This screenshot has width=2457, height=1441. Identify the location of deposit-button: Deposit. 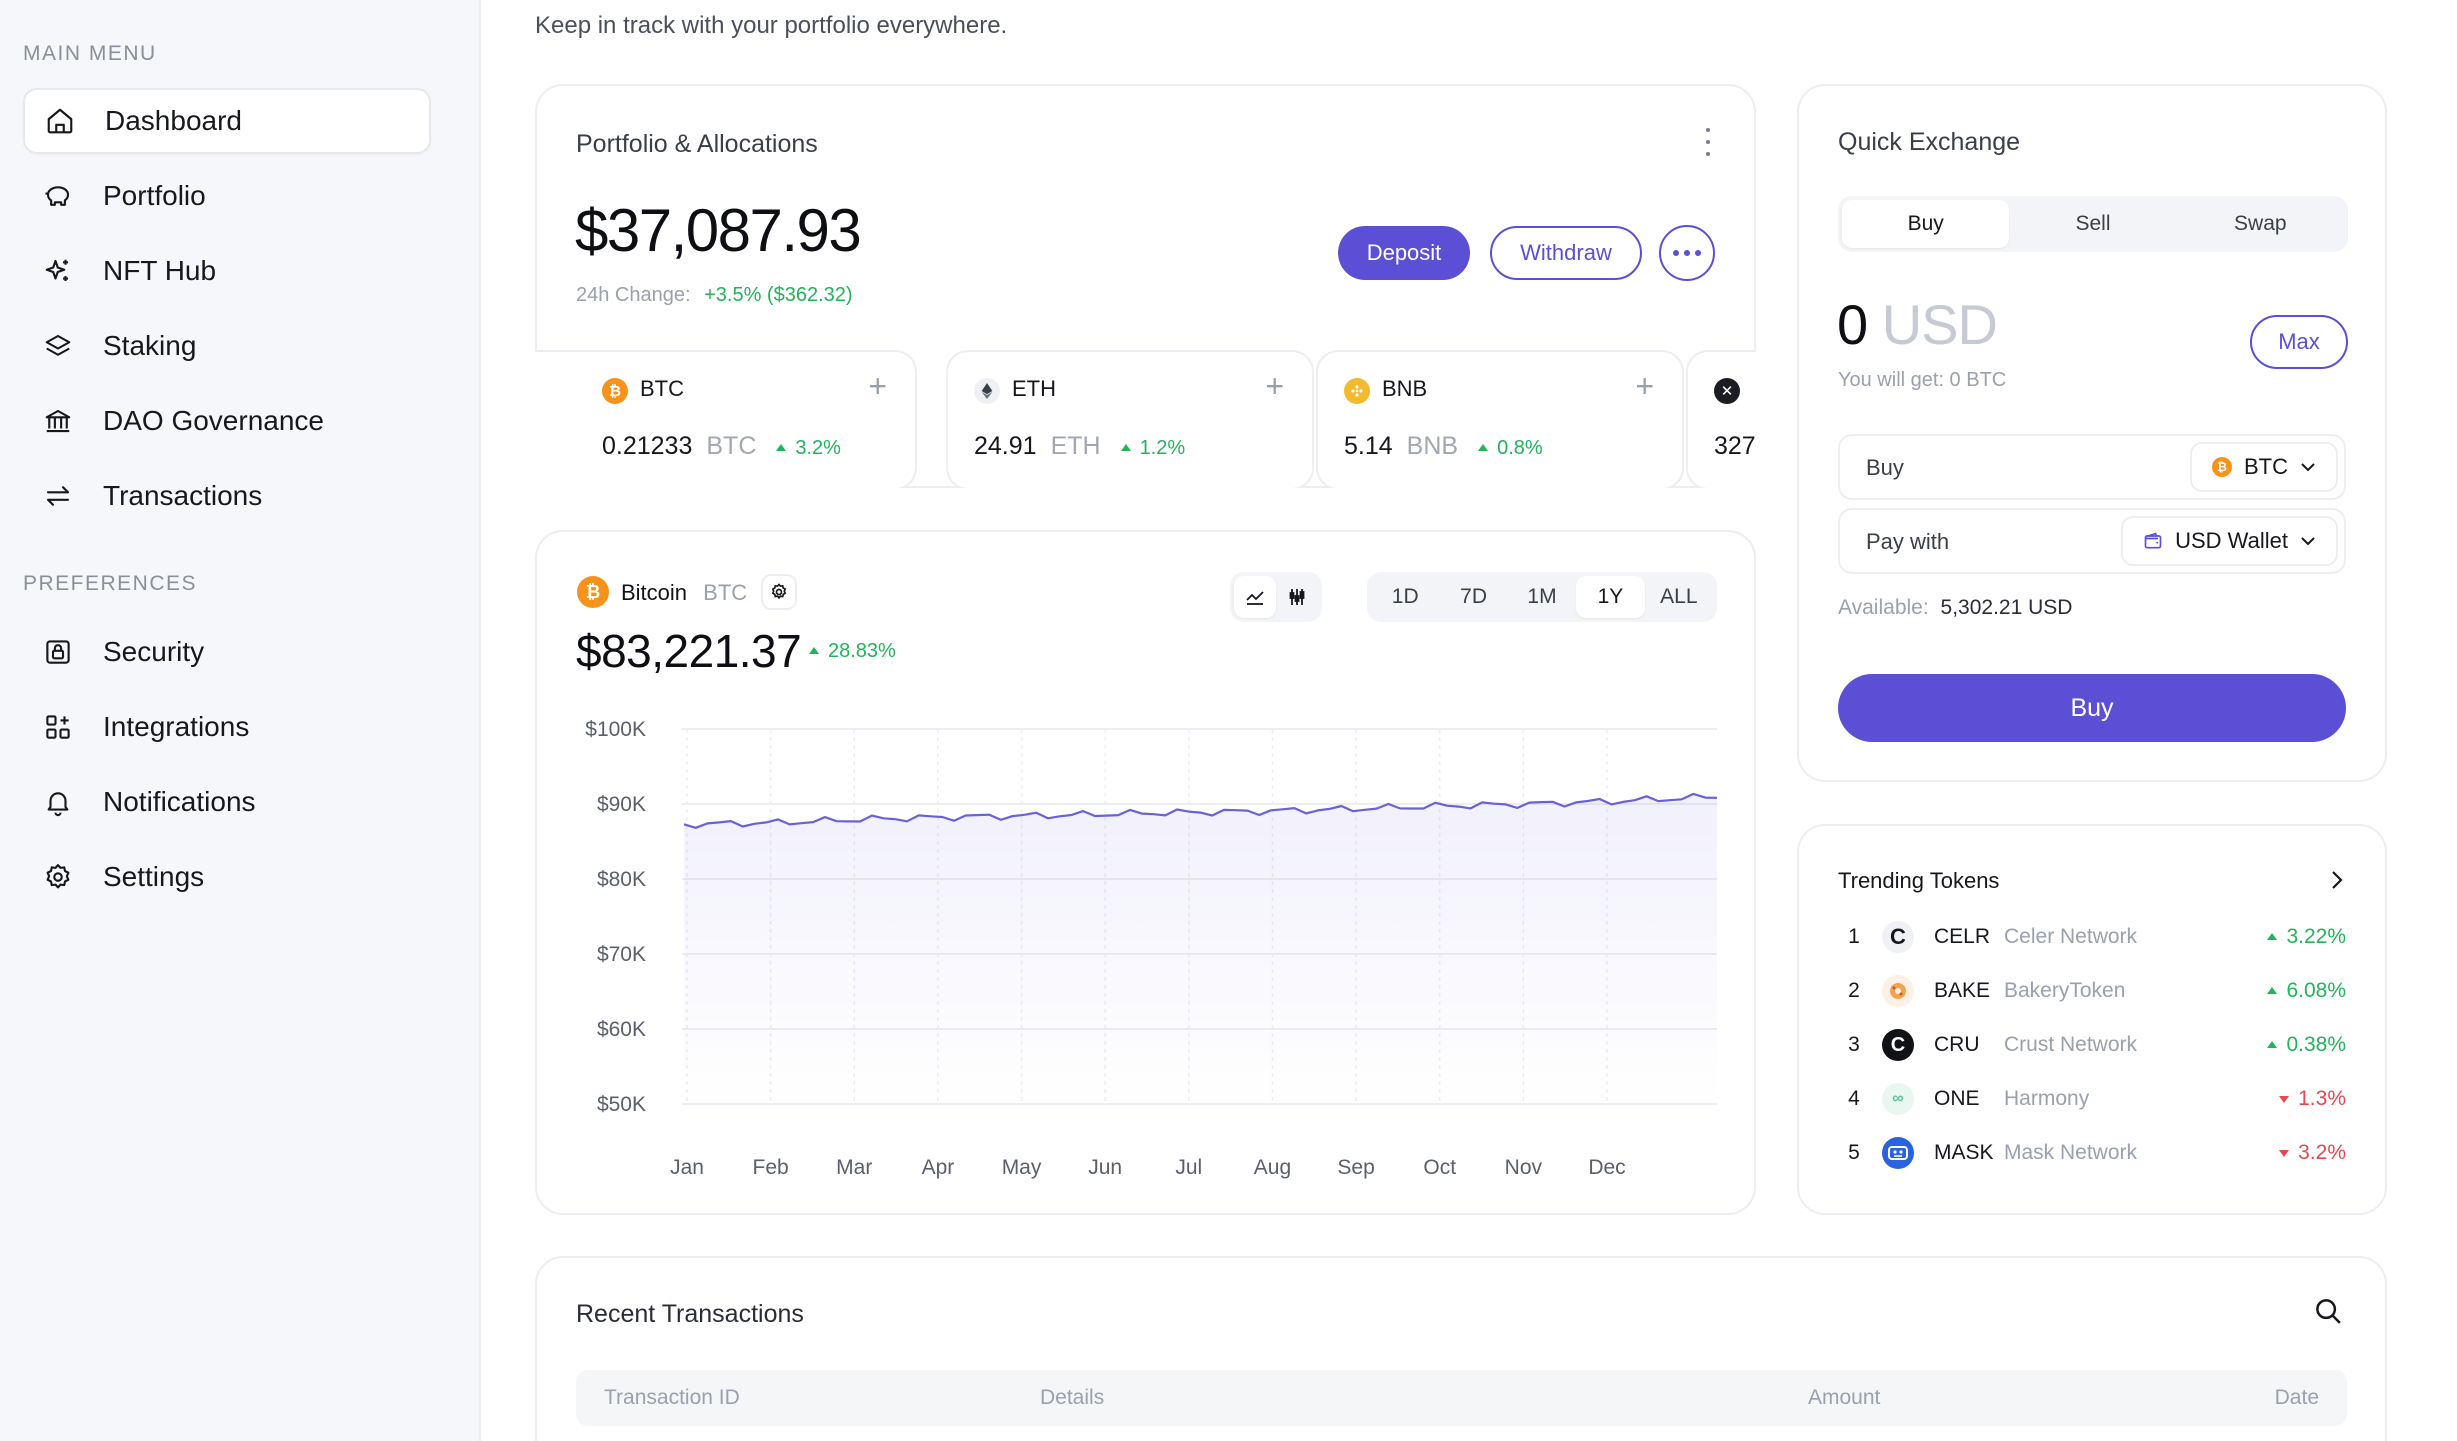
(1404, 253).